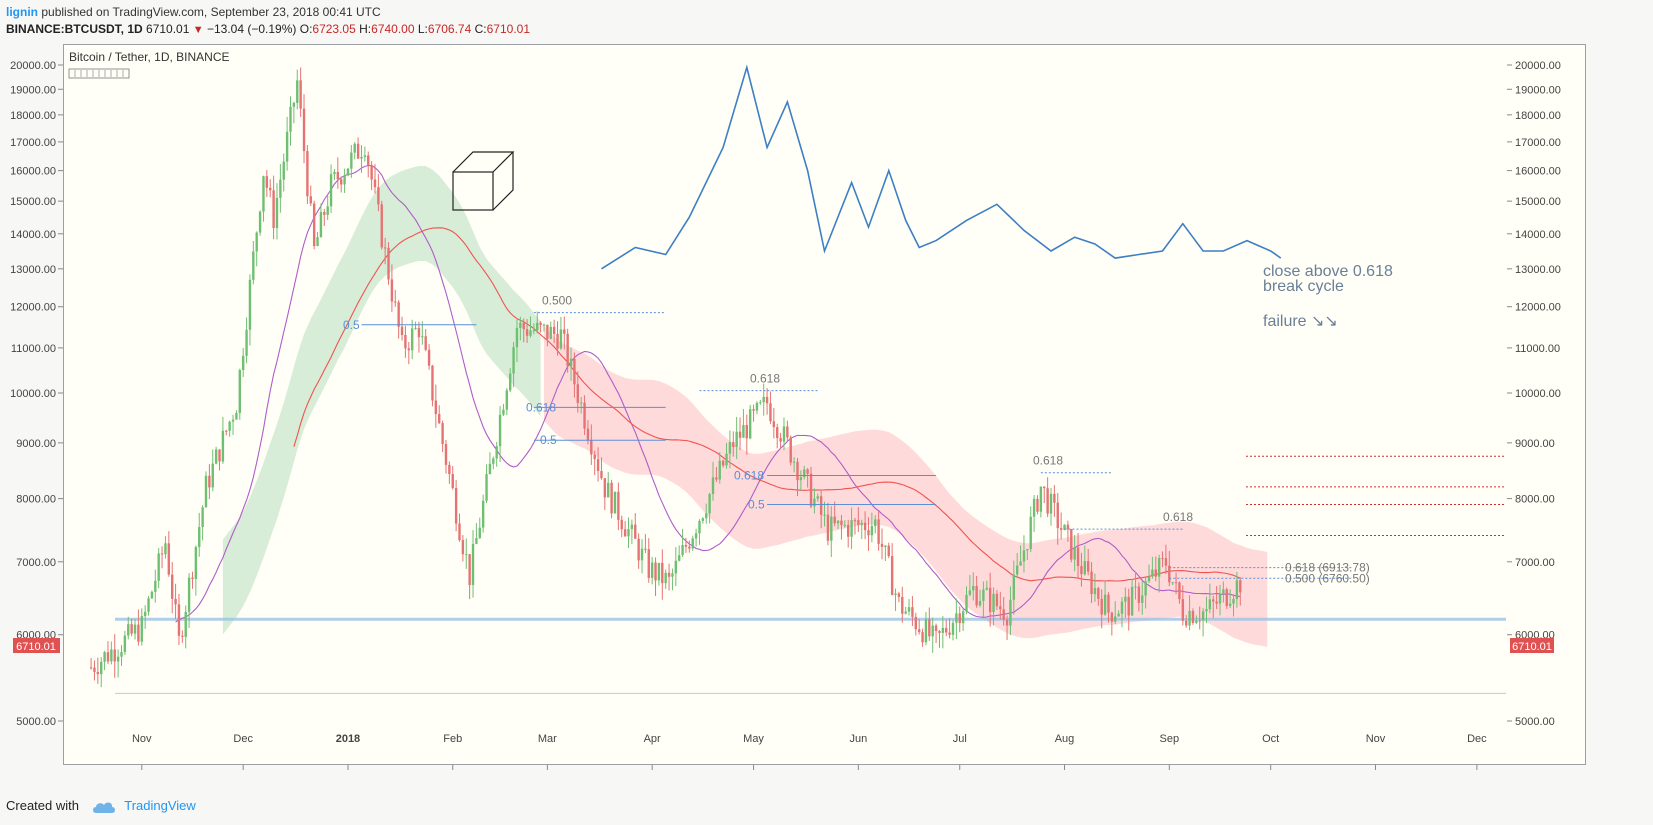  I want to click on tradingview-link: TradingView, so click(160, 805).